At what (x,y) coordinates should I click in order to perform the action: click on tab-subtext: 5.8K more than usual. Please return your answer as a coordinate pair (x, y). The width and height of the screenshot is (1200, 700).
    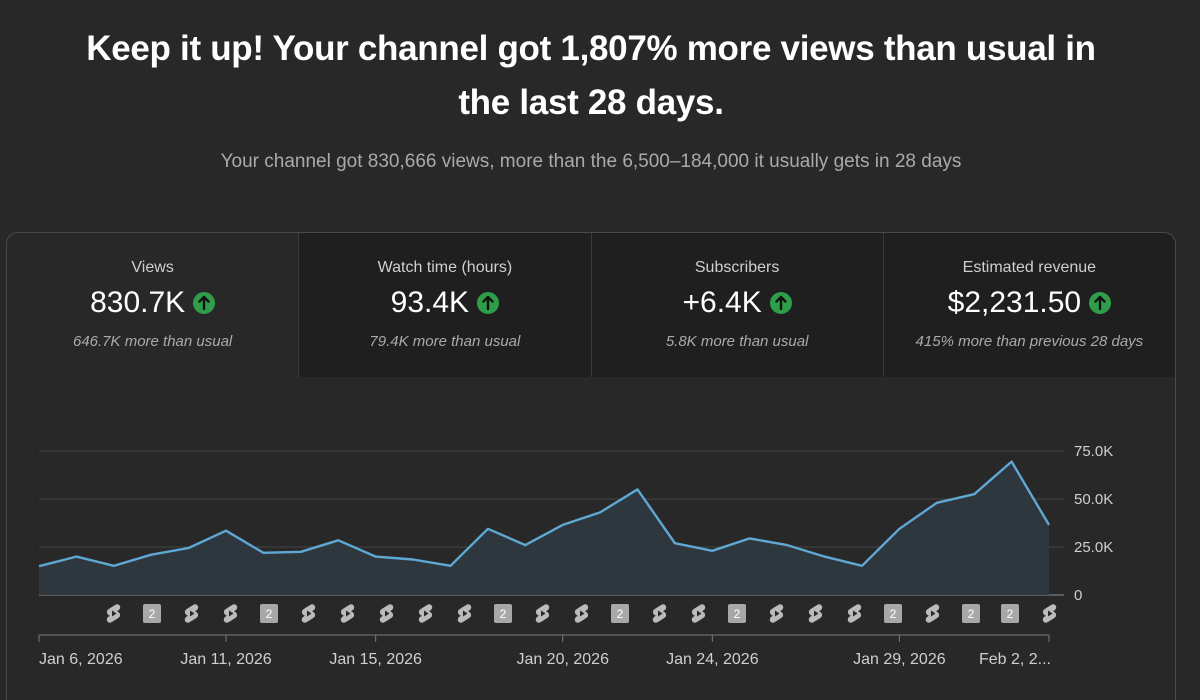
    Looking at the image, I should click on (737, 341).